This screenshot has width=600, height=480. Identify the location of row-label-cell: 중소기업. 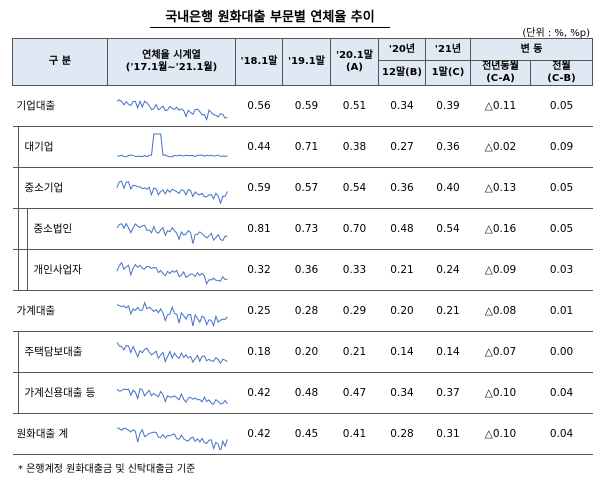
(60, 188).